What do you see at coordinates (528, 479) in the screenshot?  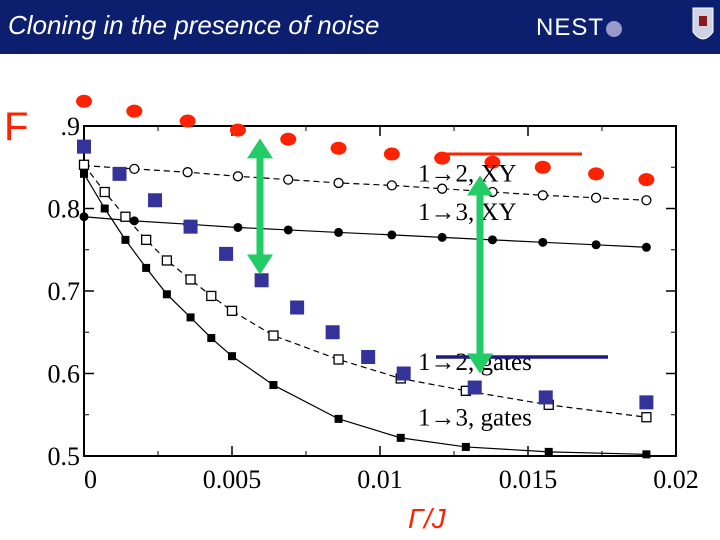 I see `x-tick-label: 0.015` at bounding box center [528, 479].